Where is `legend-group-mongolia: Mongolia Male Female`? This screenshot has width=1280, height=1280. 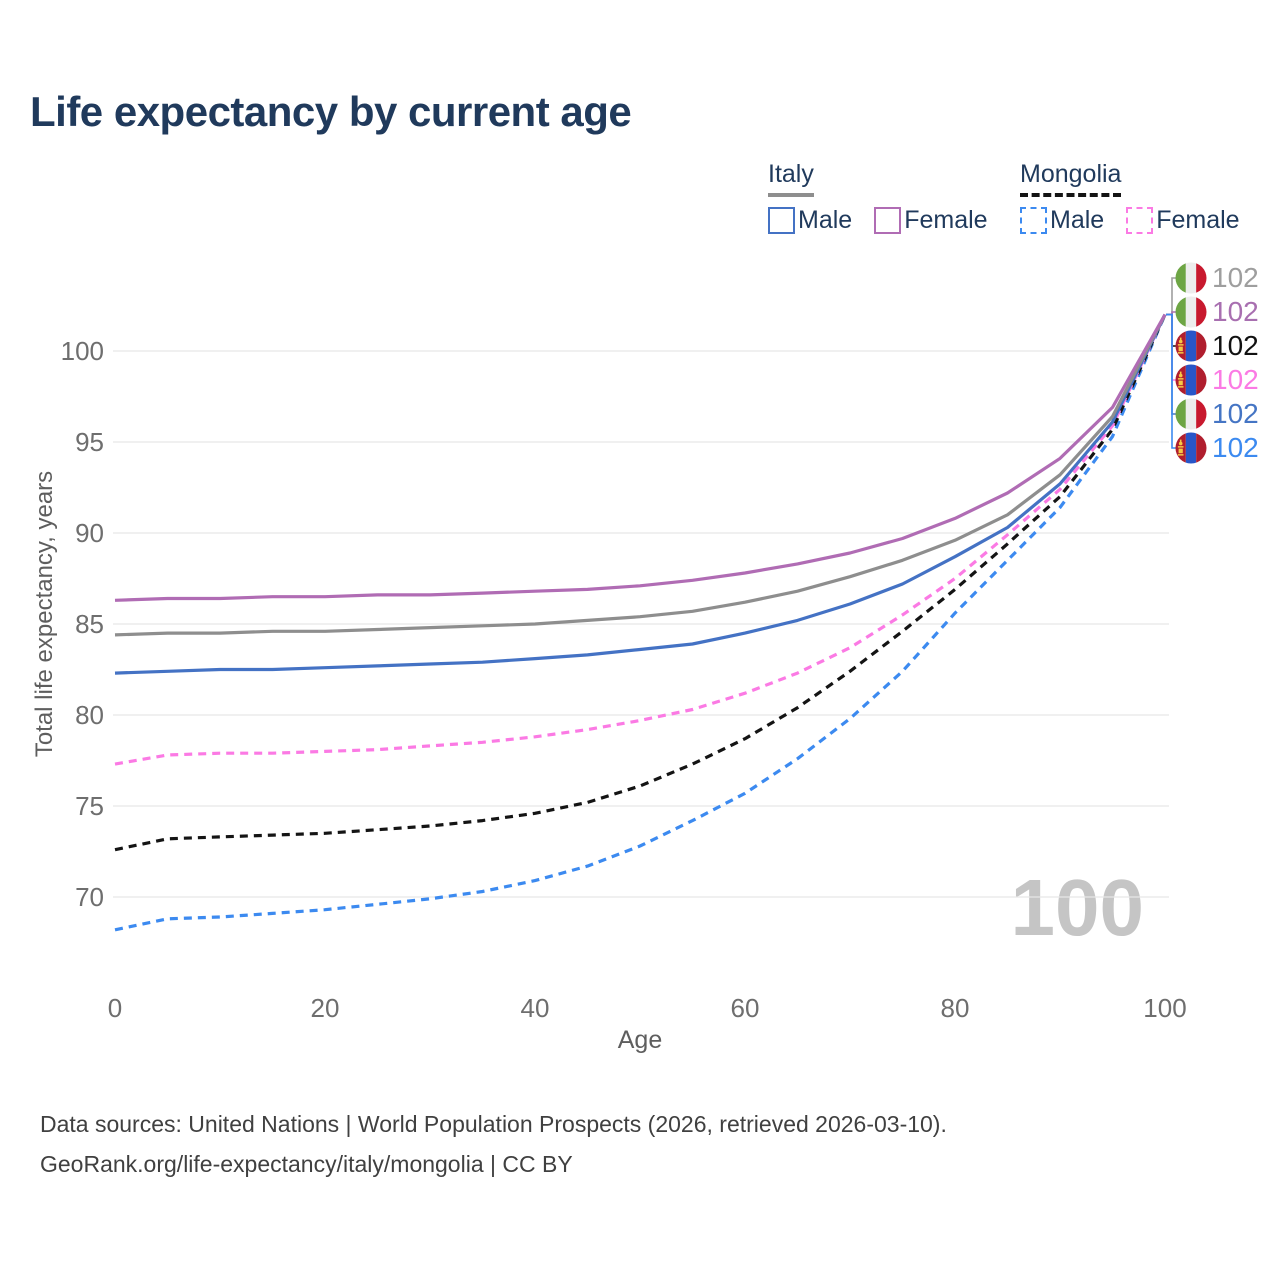 legend-group-mongolia: Mongolia Male Female is located at coordinates (1130, 197).